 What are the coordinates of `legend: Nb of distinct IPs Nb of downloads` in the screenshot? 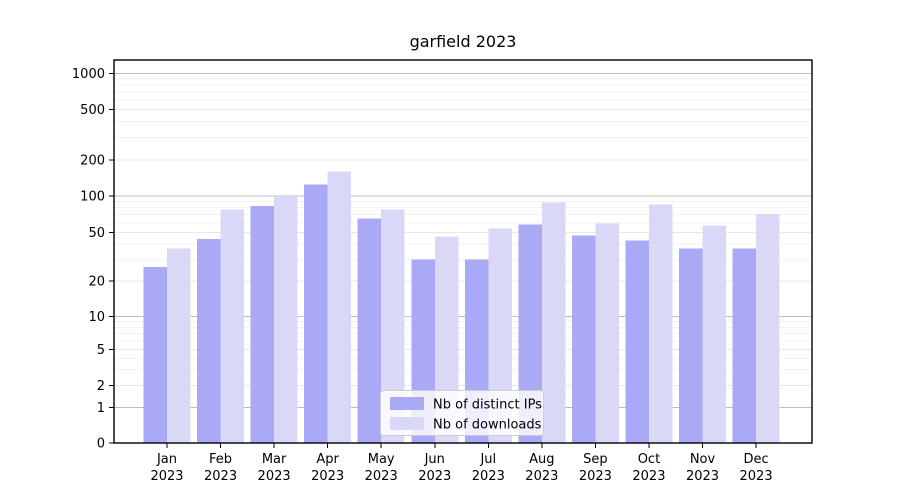 It's located at (462, 413).